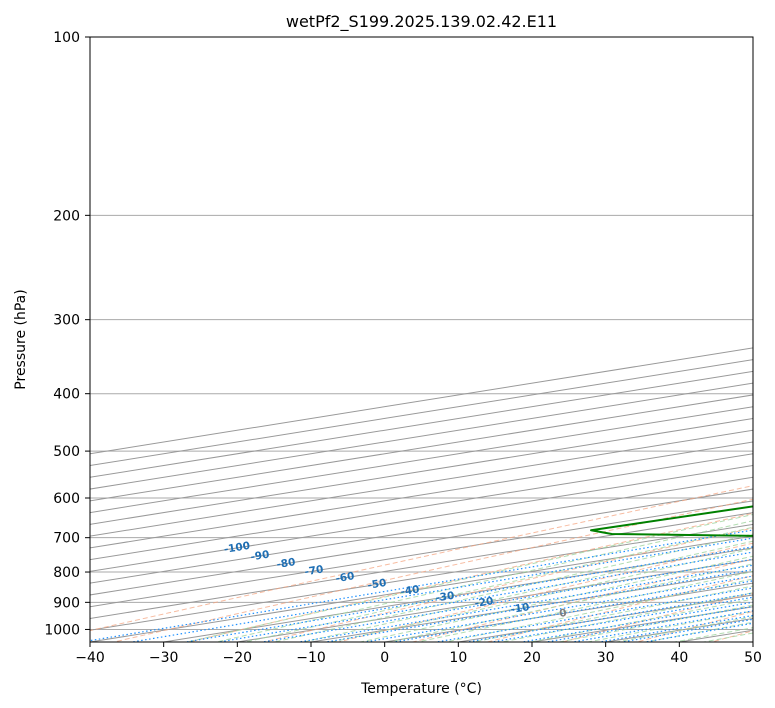 The image size is (775, 708). What do you see at coordinates (562, 613) in the screenshot?
I see `isotherm-label: 0` at bounding box center [562, 613].